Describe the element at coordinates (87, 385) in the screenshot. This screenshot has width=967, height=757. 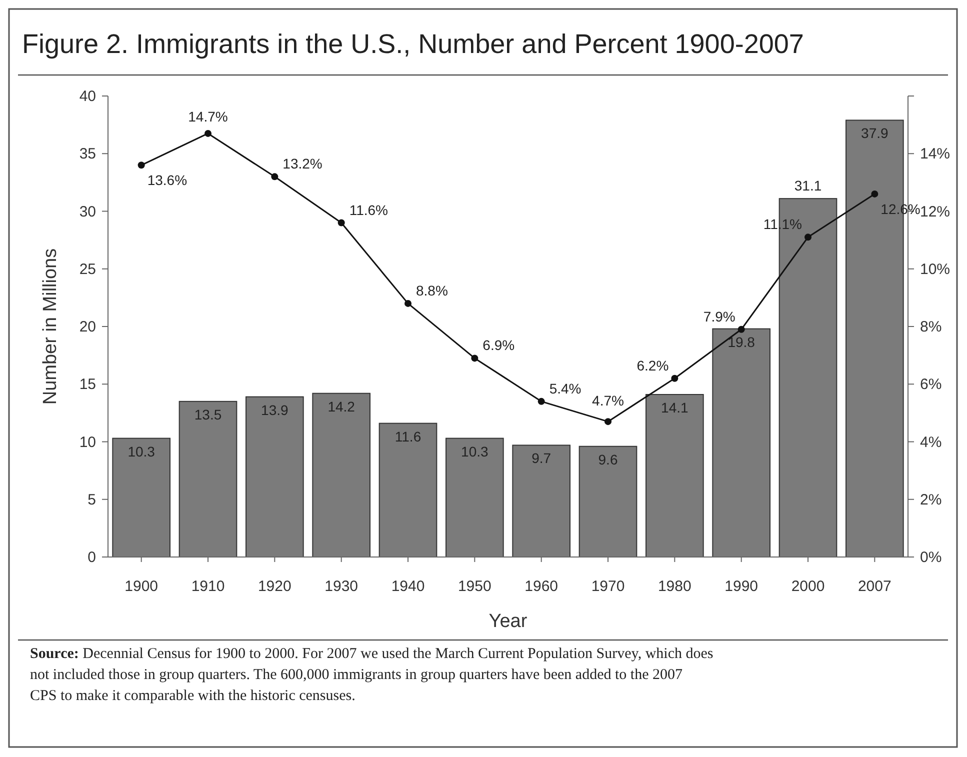
I see `y-tick-label: 15` at that location.